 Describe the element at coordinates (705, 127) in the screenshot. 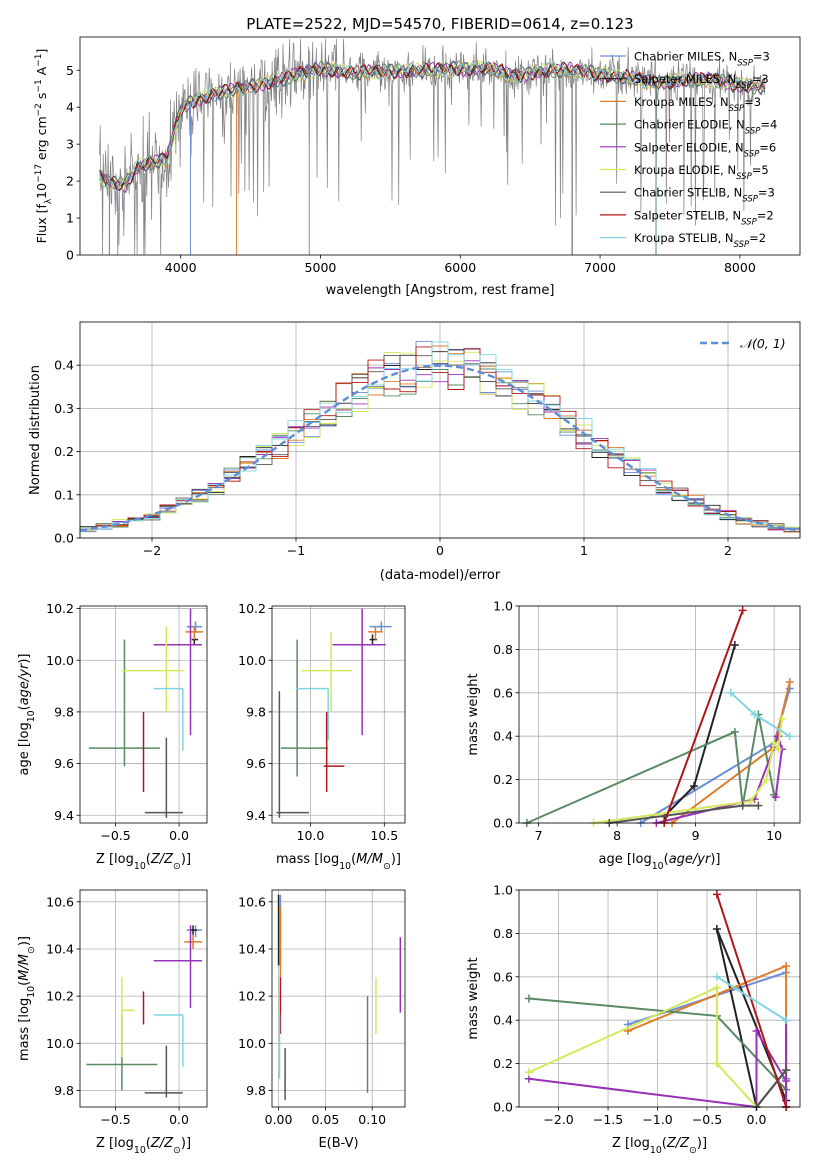

I see `legend-label: Chabrier ELODIE, NSSP=4` at that location.